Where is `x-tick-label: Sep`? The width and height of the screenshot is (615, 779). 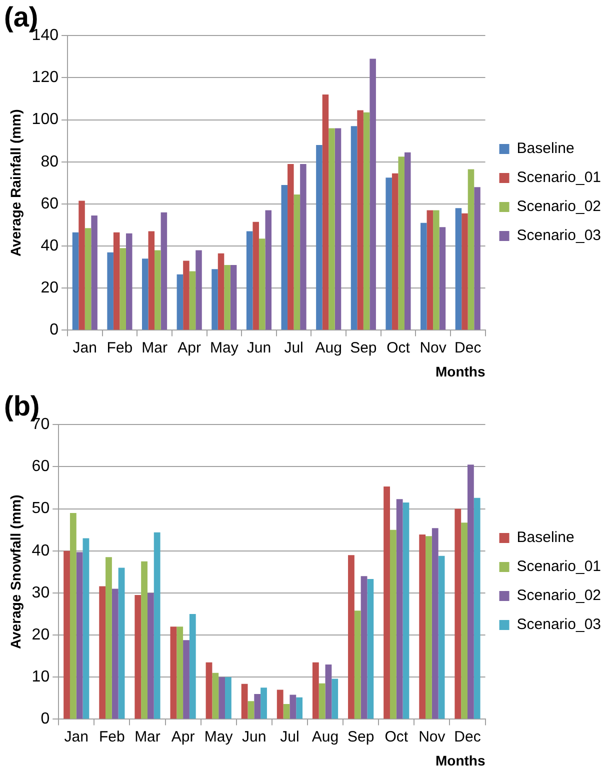 x-tick-label: Sep is located at coordinates (363, 347).